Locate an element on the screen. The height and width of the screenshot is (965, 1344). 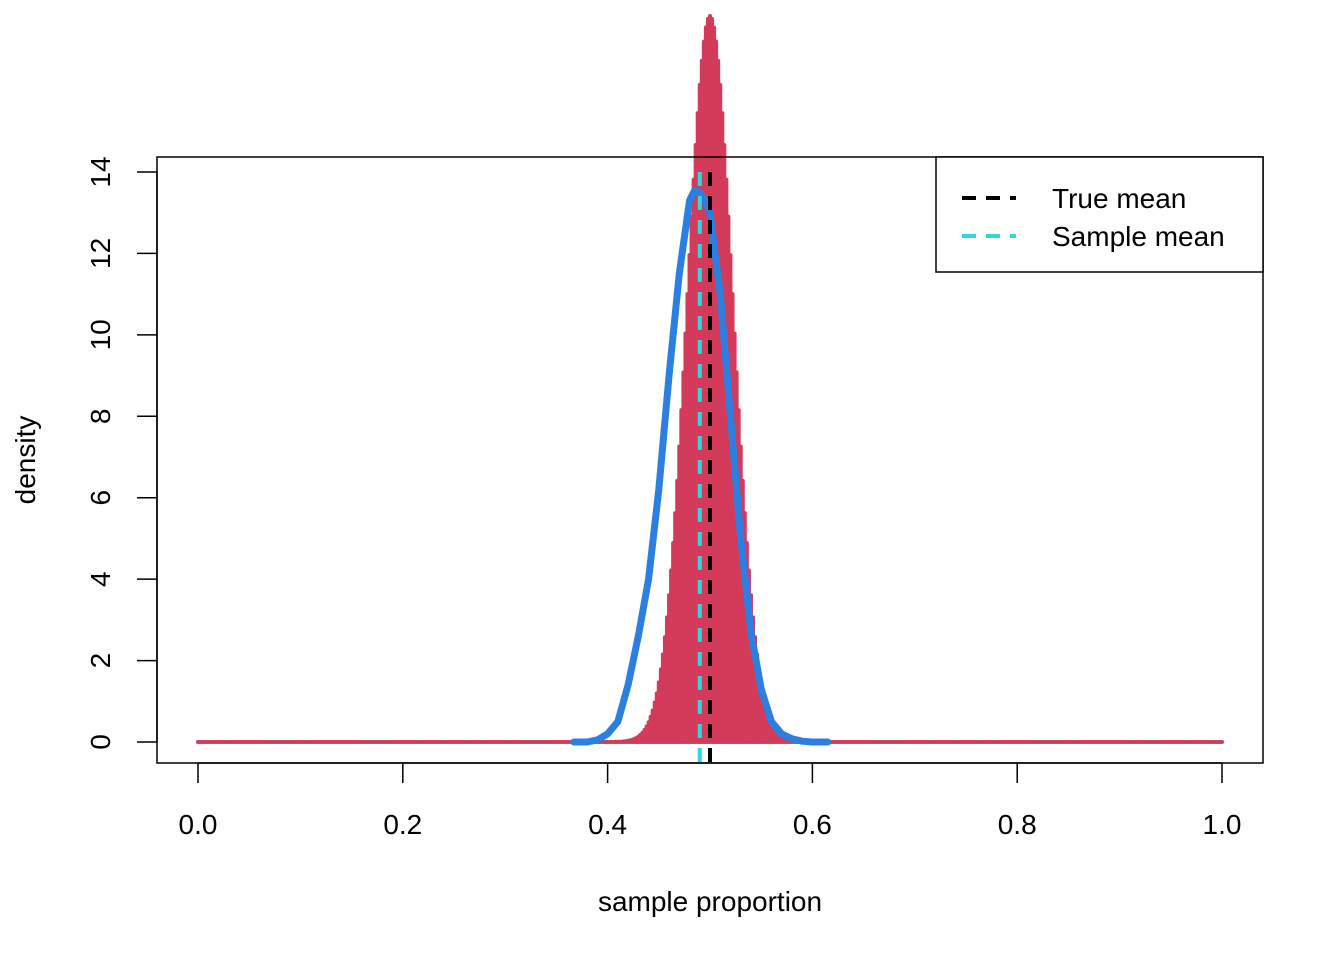
x-tick-label: 0.2 is located at coordinates (402, 824).